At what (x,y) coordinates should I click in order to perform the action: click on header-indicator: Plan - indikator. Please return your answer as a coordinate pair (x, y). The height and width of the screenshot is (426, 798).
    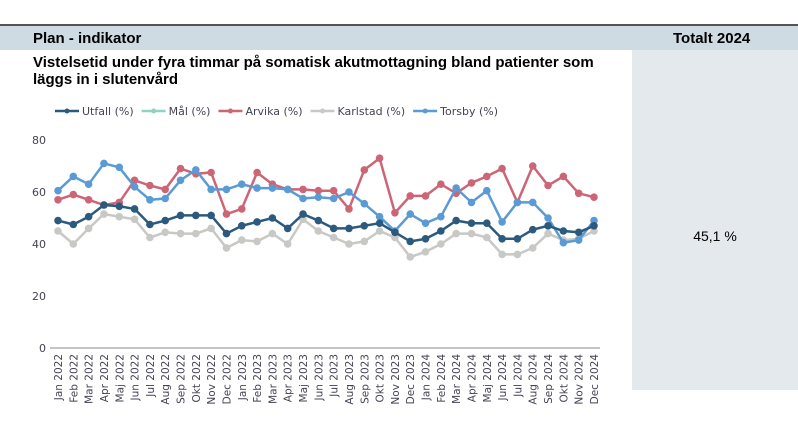
    Looking at the image, I should click on (87, 38).